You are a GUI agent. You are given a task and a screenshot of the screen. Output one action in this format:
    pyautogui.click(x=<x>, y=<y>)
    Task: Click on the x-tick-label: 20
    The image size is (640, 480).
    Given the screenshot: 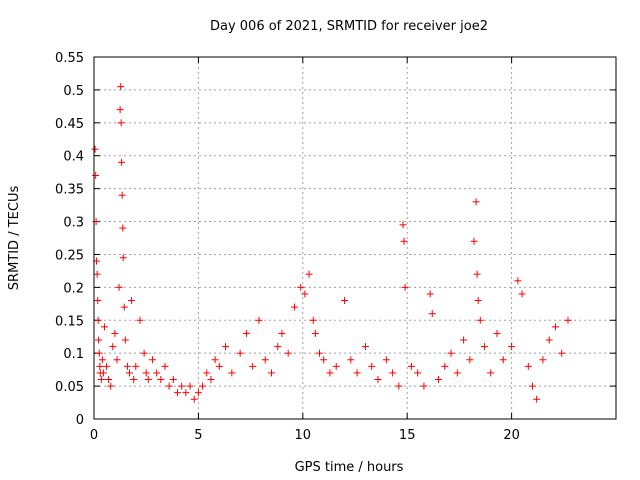 What is the action you would take?
    pyautogui.click(x=511, y=435)
    